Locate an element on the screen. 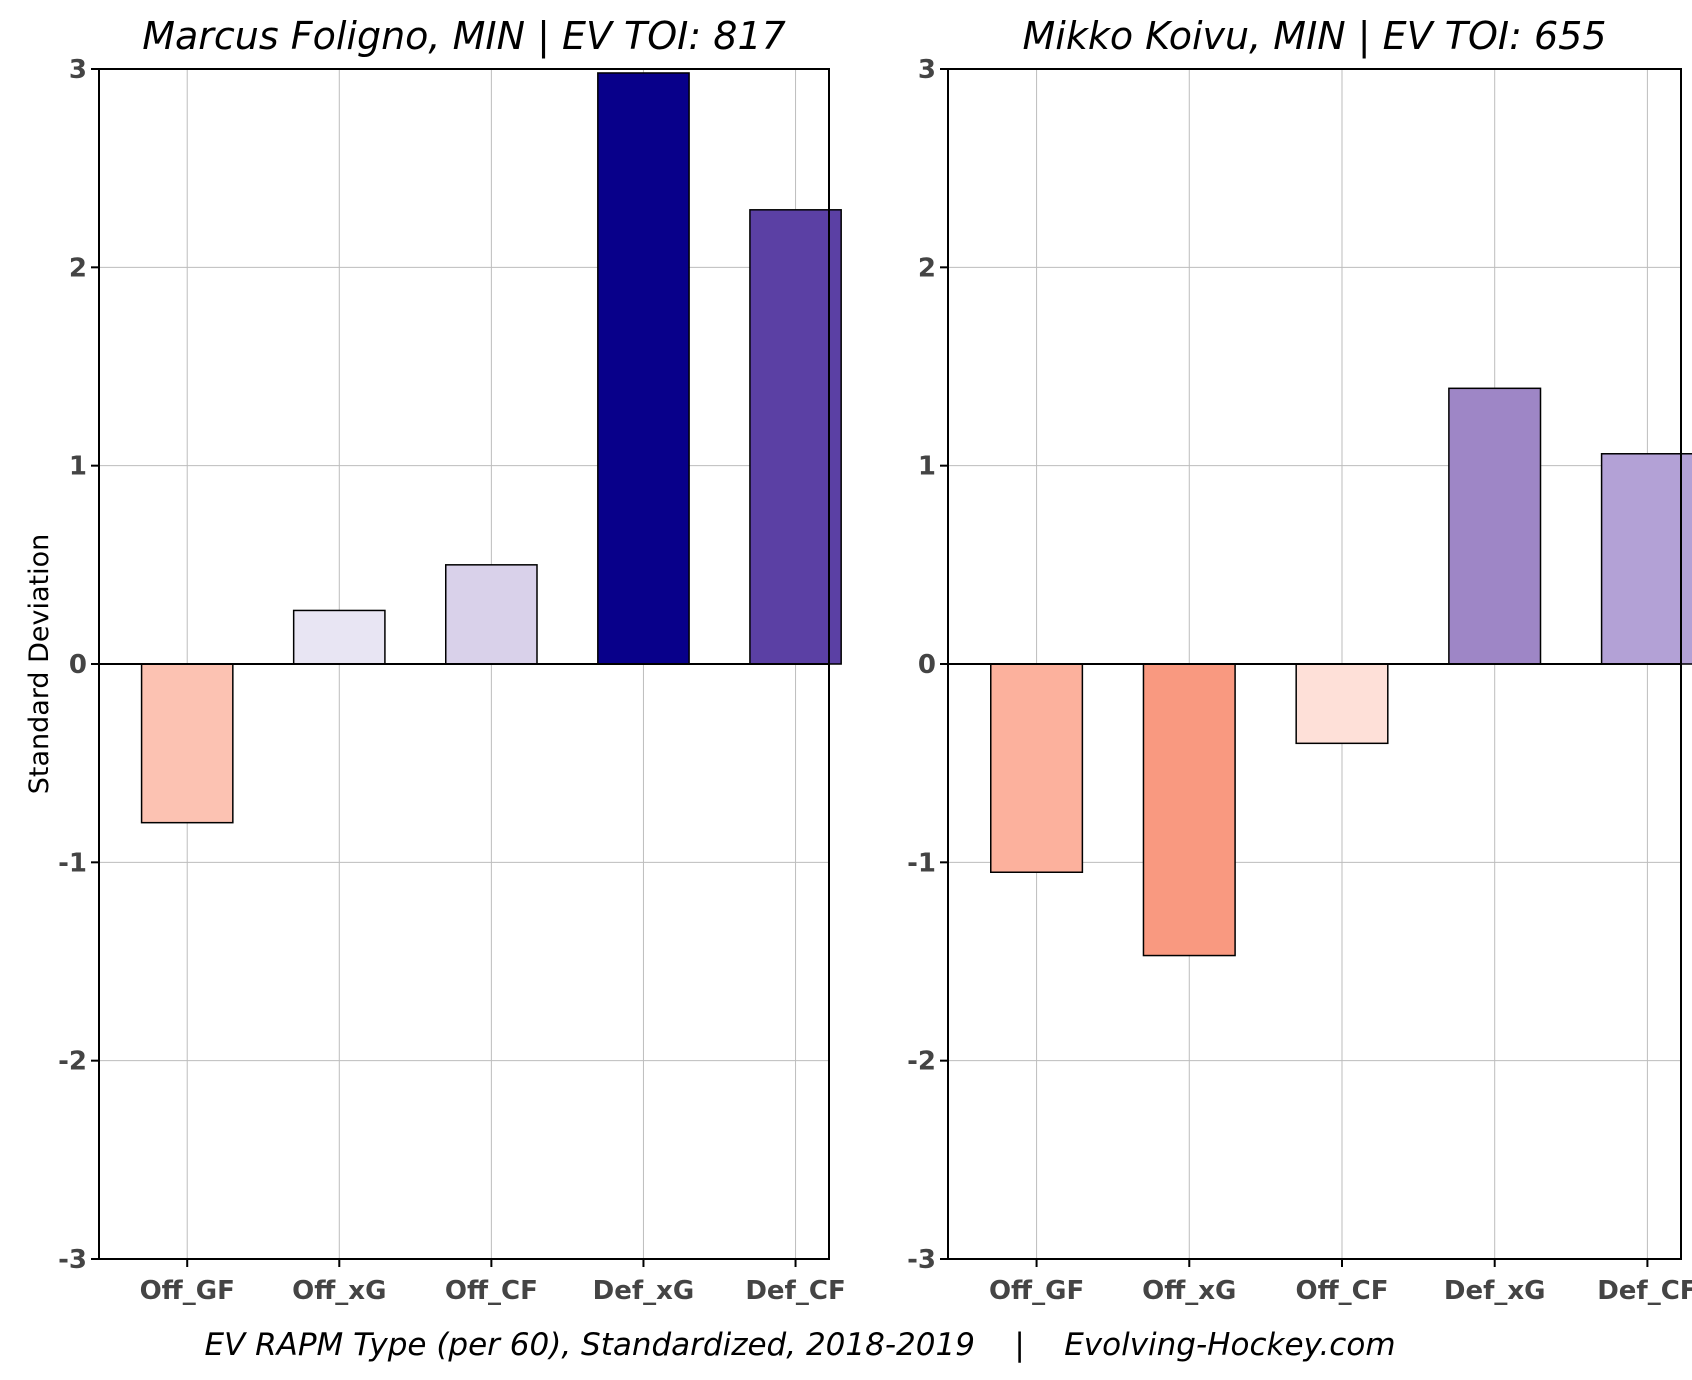 Image resolution: width=1692 pixels, height=1380 pixels. y-axis-label: Standard Deviation is located at coordinates (39, 664).